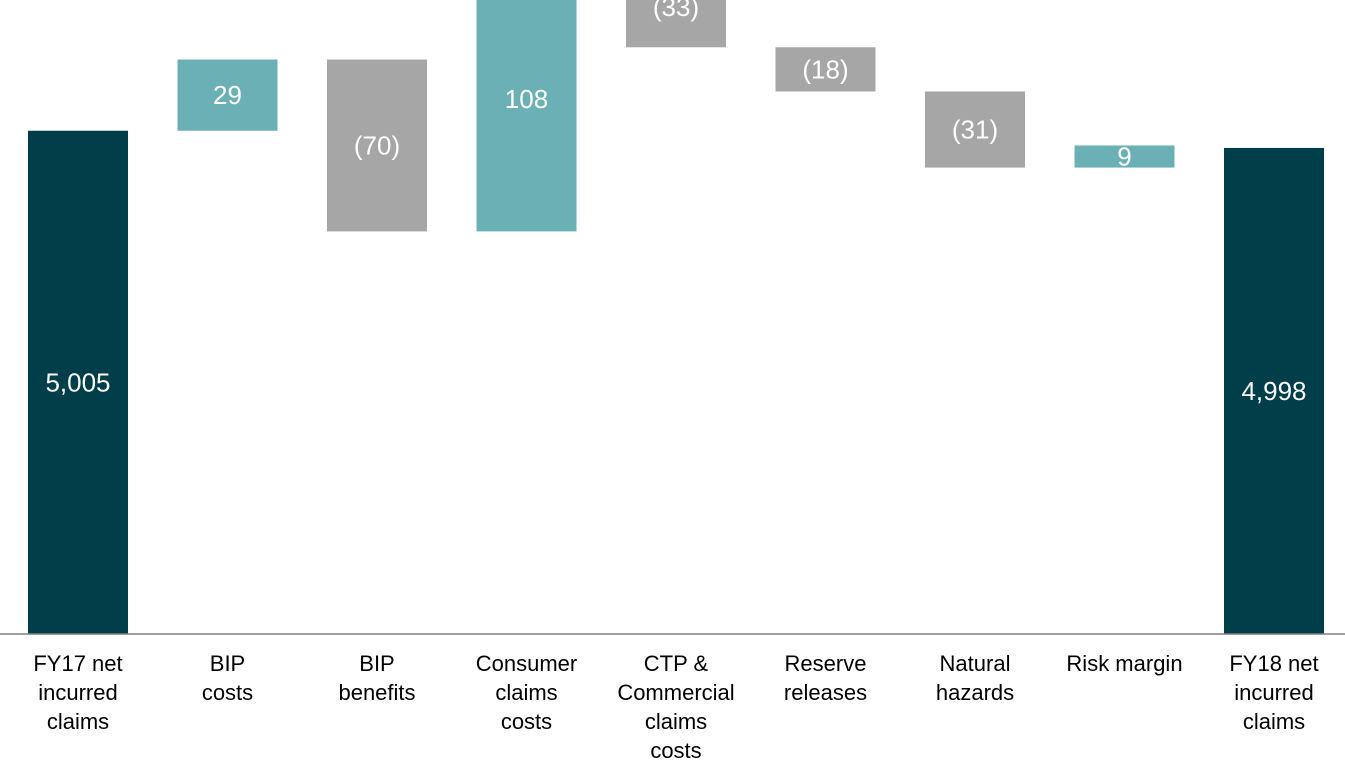  I want to click on category-label-line: Natural, so click(975, 663).